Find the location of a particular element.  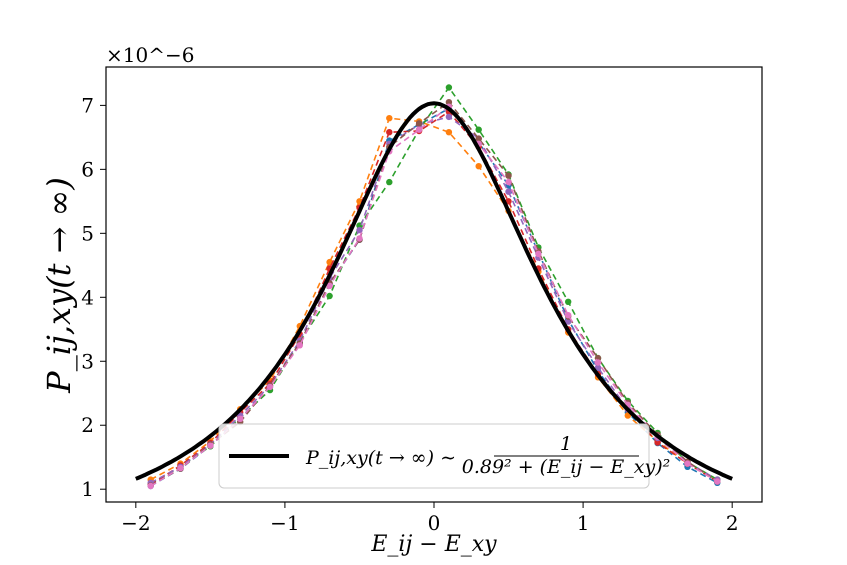

x-axis-label: E_ij − E_xy is located at coordinates (433, 544).